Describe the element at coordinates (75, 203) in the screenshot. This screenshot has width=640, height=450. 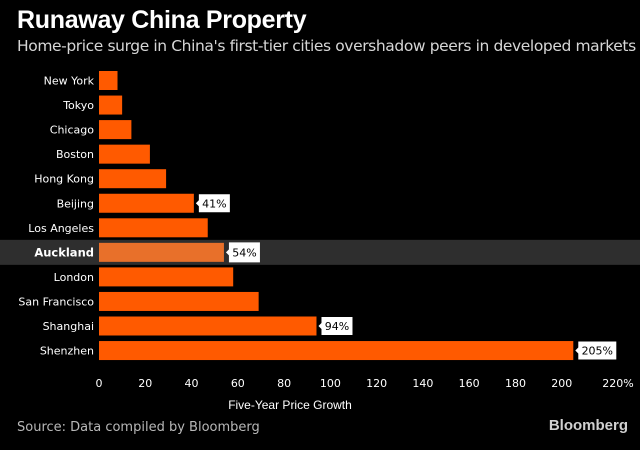
I see `category-label-beijing: Beijing` at that location.